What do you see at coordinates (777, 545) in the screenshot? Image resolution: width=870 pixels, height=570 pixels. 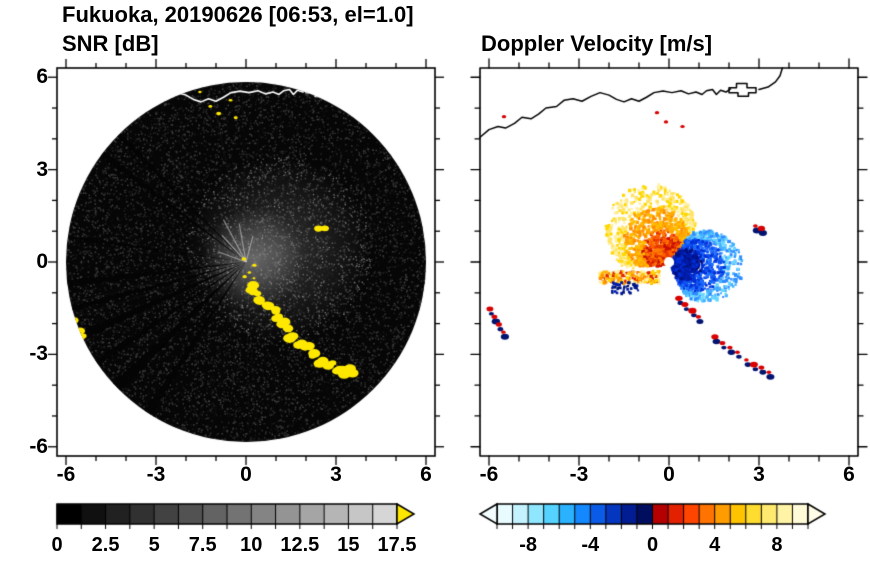 I see `colorbar-tick-label: 8` at bounding box center [777, 545].